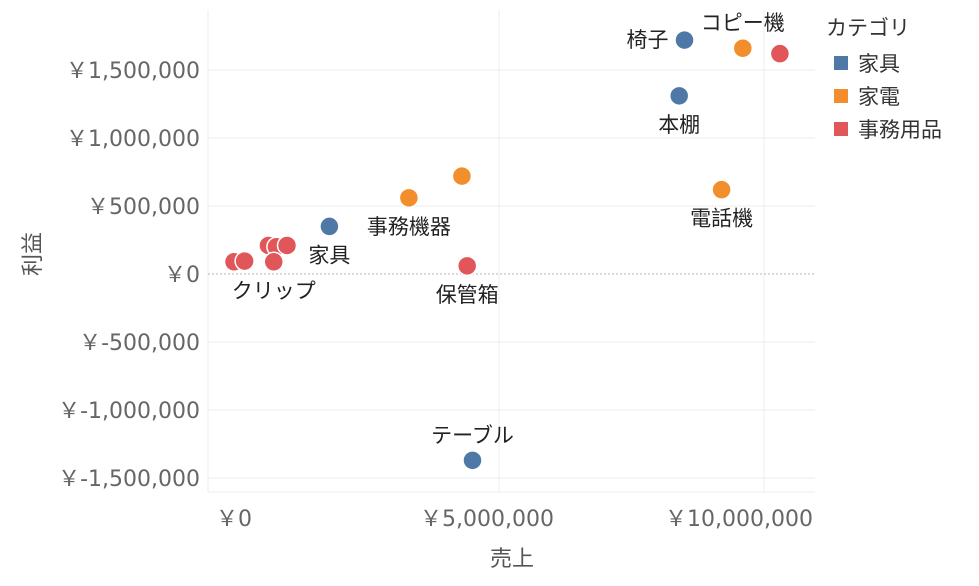  I want to click on y-tick-label: ￥-1,500,000, so click(129, 479).